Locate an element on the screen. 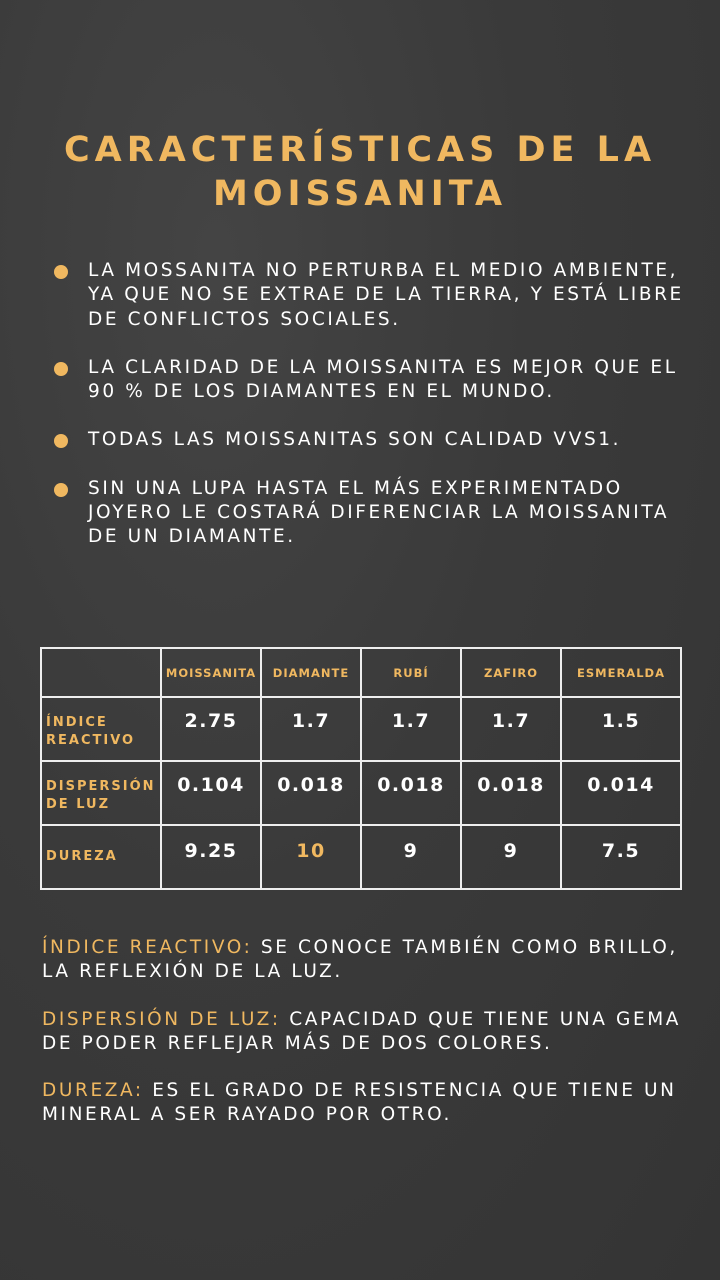 Image resolution: width=720 pixels, height=1280 pixels. table-row: ÍNDICE REACTIVO 2.75 1.7 1.7 1.7 1.5 is located at coordinates (361, 729).